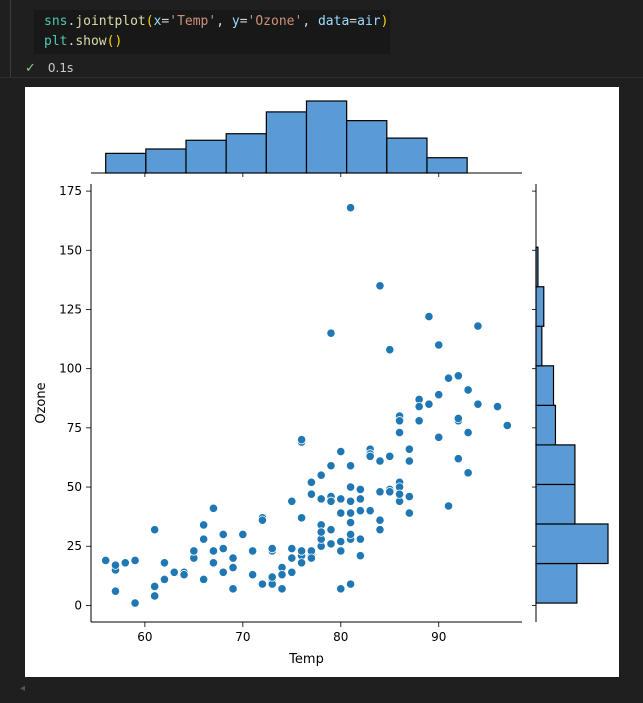 The image size is (643, 703). Describe the element at coordinates (83, 41) in the screenshot. I see `code-line-show: plt.show()` at that location.